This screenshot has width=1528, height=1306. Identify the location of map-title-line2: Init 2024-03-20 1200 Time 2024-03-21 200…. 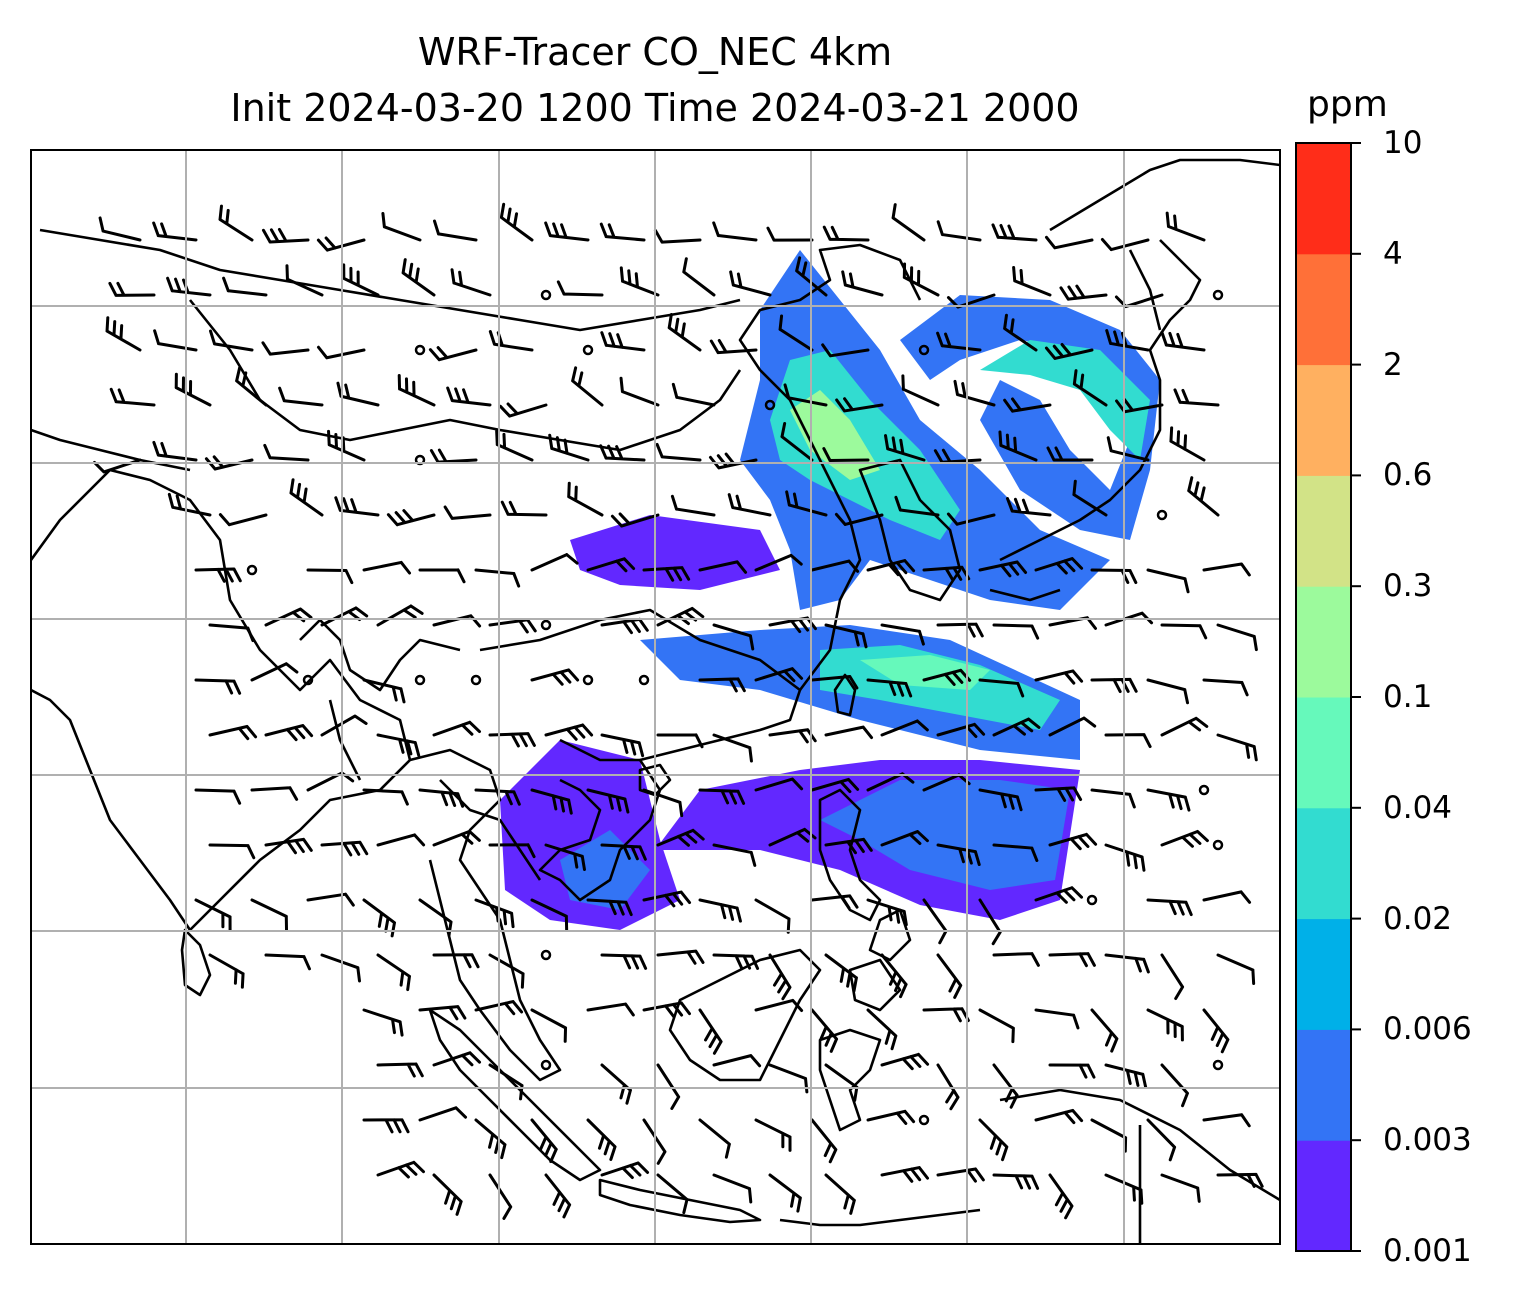
(655, 108).